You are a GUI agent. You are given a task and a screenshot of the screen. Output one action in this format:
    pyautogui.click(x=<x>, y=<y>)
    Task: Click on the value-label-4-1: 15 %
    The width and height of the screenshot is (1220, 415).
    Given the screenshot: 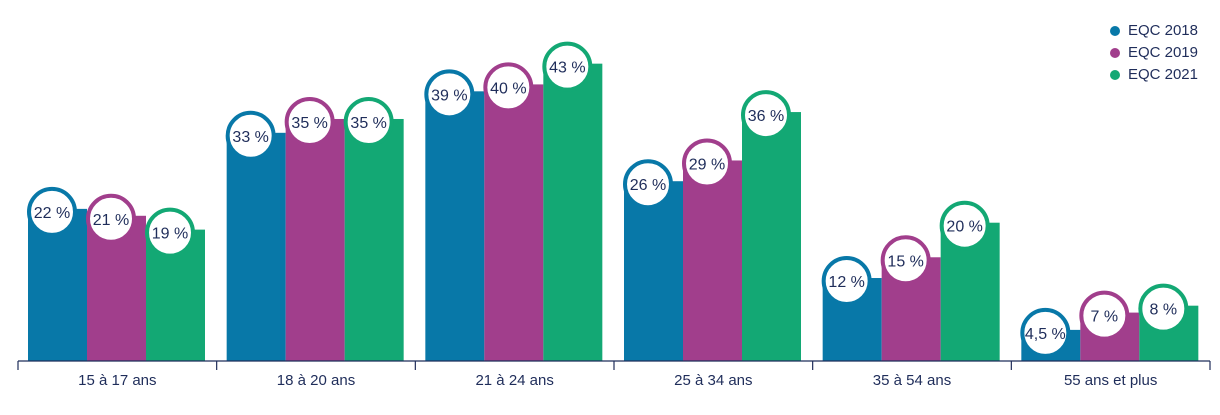 What is the action you would take?
    pyautogui.click(x=905, y=261)
    